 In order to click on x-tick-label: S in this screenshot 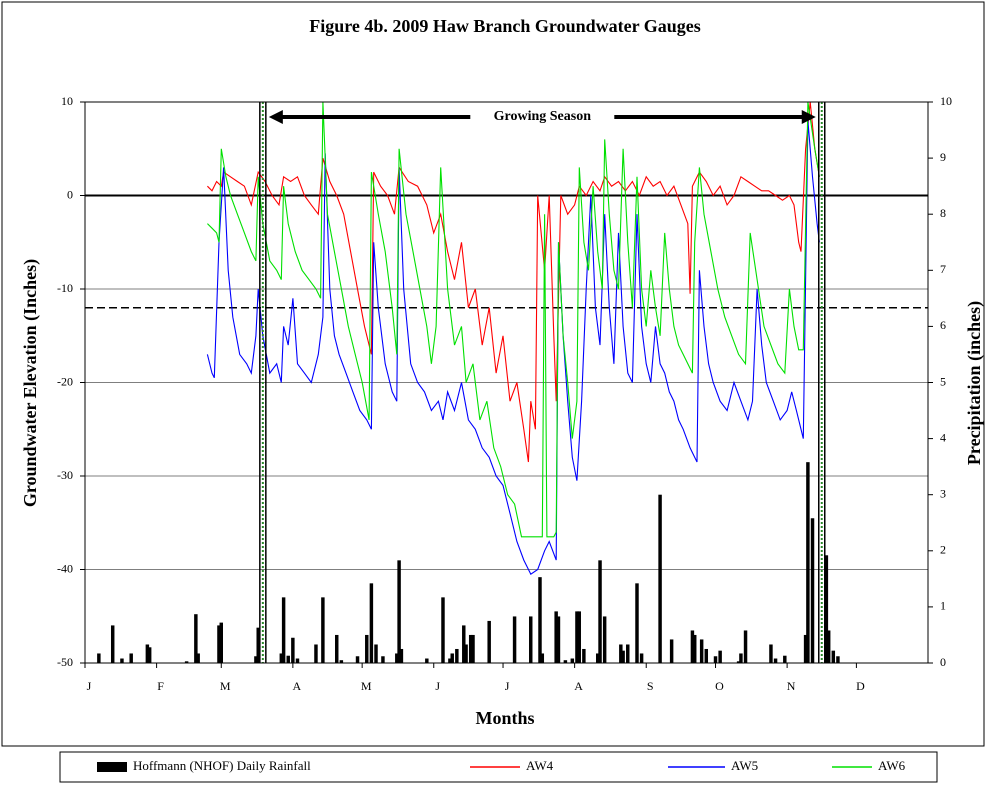, I will do `click(650, 686)`.